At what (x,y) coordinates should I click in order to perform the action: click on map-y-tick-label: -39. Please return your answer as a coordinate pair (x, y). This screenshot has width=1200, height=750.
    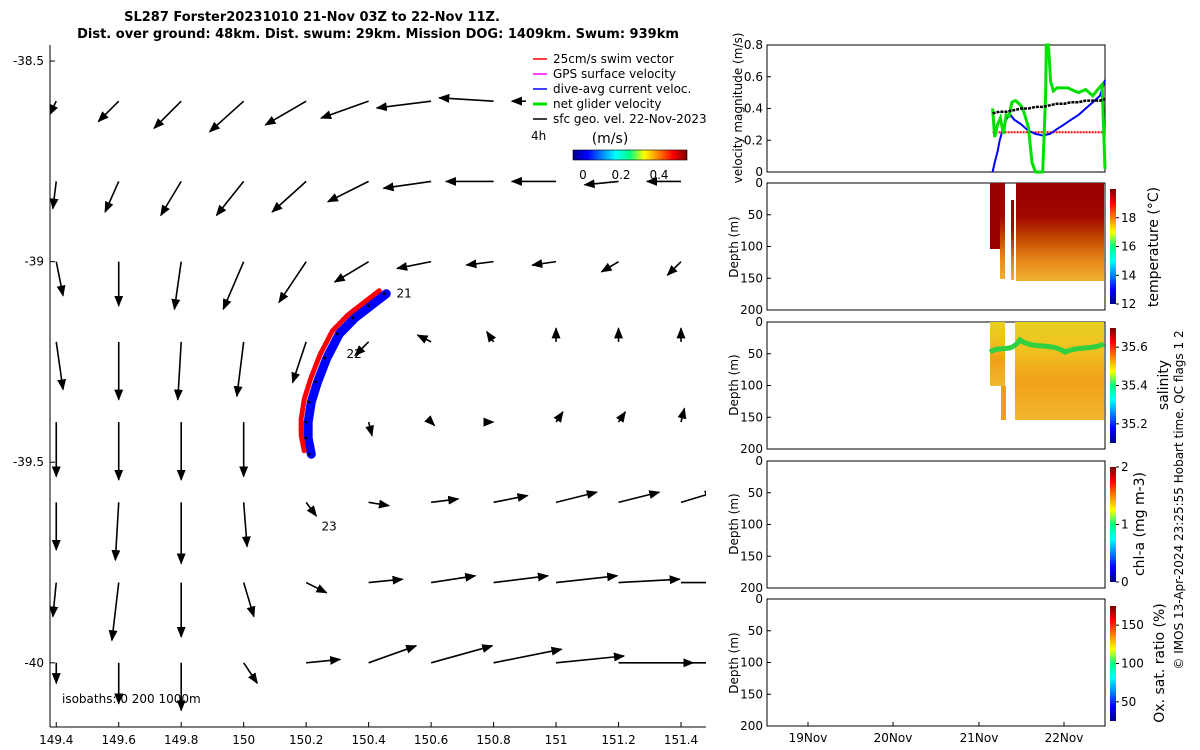
    Looking at the image, I should click on (34, 262).